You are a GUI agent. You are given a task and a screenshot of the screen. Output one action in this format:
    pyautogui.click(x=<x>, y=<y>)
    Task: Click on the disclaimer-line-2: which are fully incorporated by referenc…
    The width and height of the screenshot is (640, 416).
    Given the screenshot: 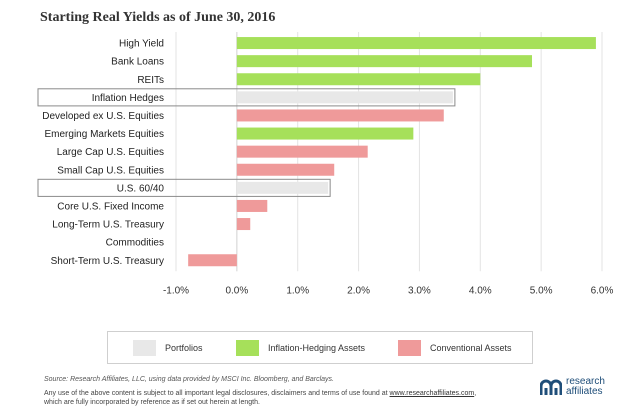 What is the action you would take?
    pyautogui.click(x=152, y=402)
    